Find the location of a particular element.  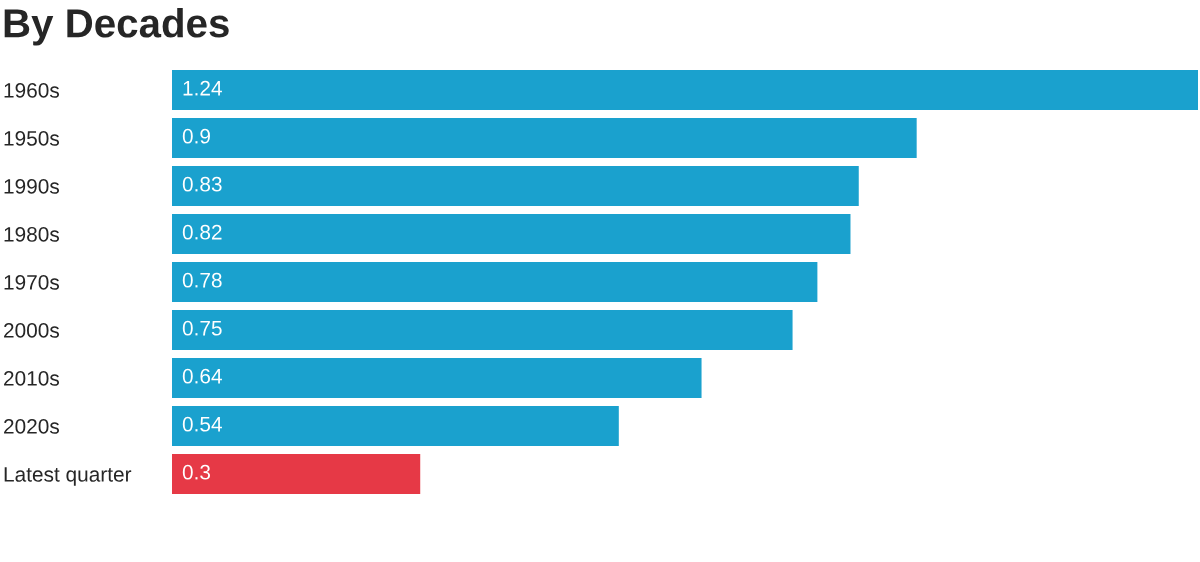

data-label: 0.75 is located at coordinates (202, 328).